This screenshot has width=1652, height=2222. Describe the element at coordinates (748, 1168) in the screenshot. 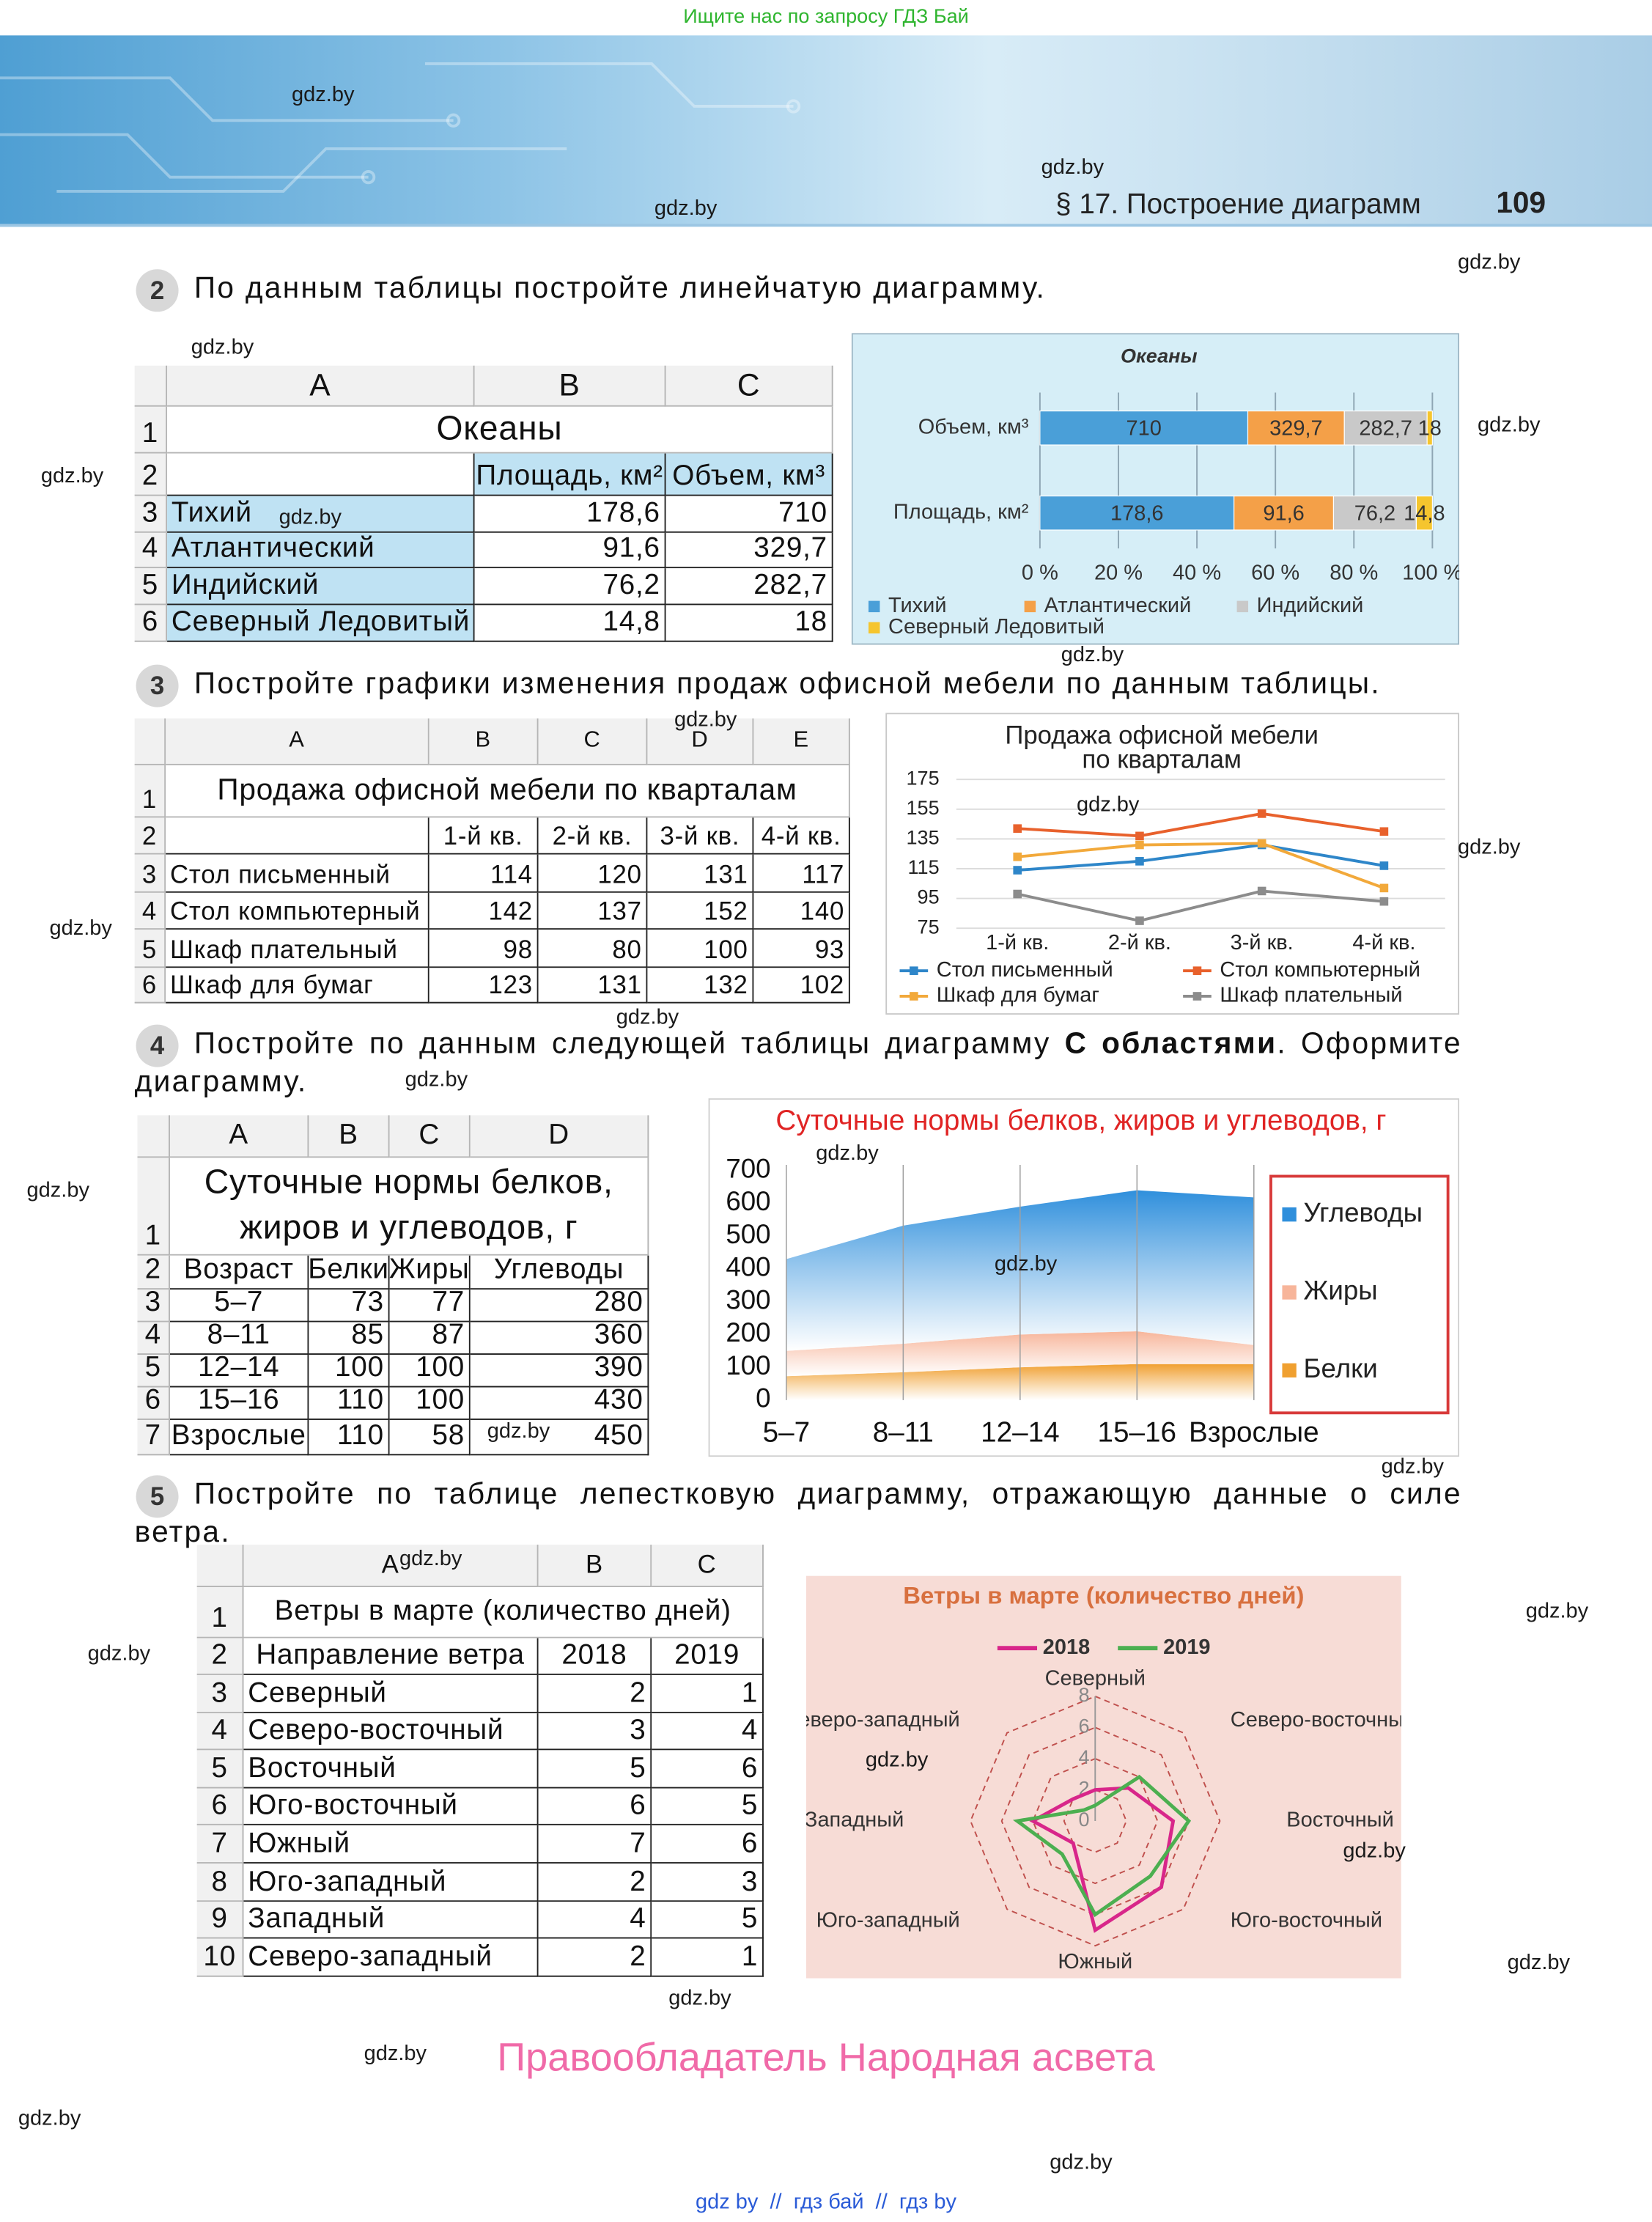

I see `y-tick-label: 700` at that location.